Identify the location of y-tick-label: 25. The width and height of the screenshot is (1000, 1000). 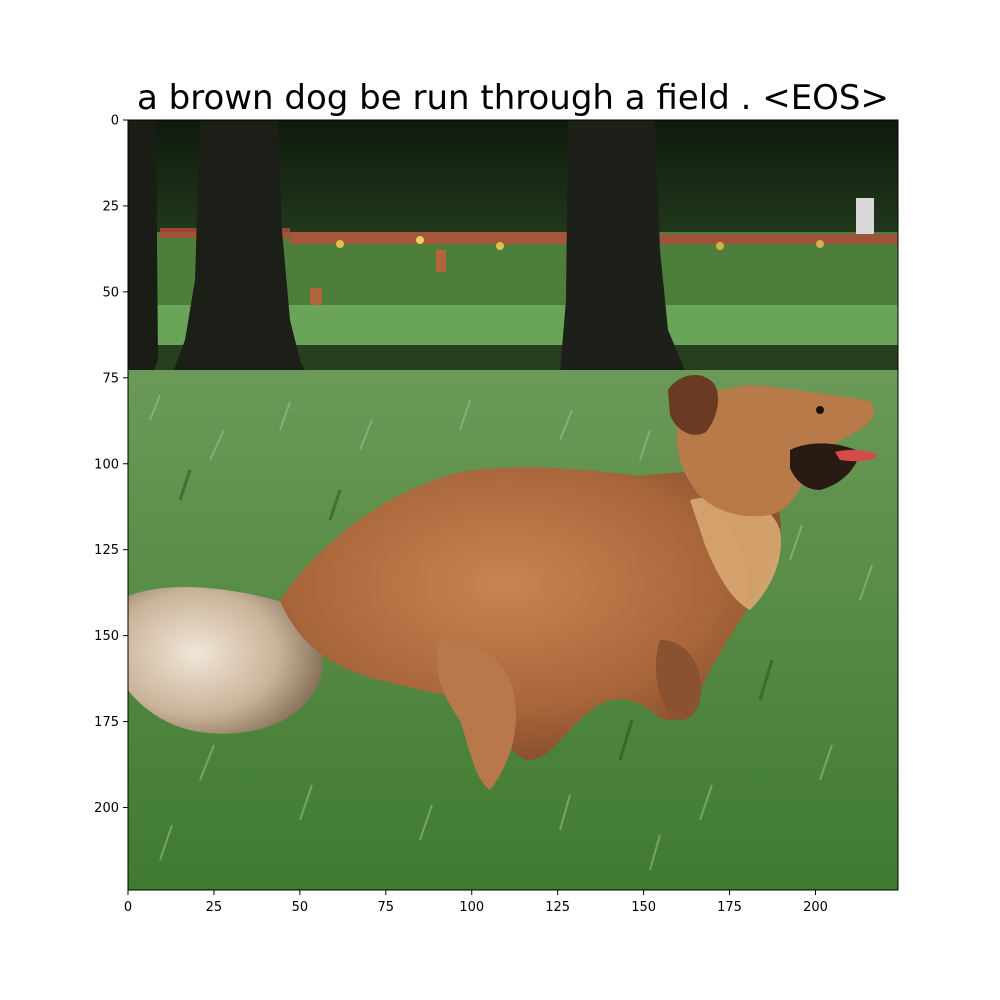
(110, 206).